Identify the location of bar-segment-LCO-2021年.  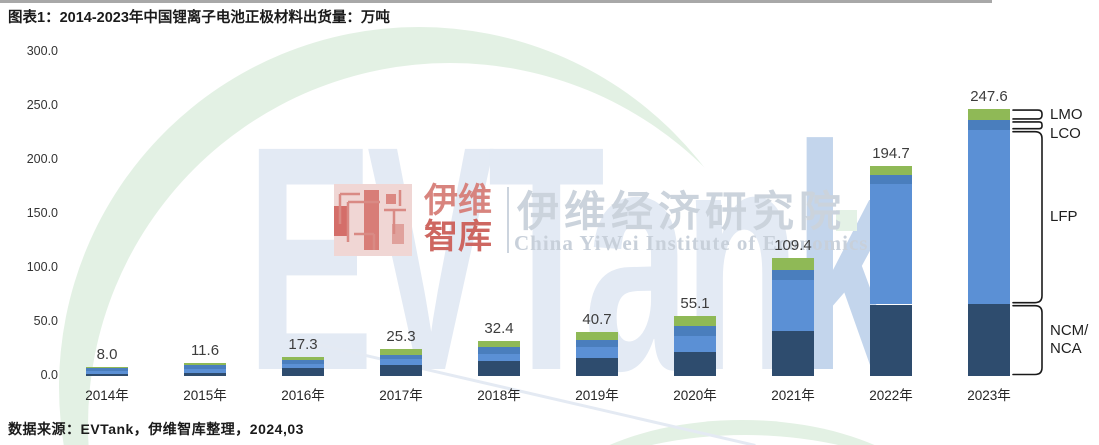
(793, 274).